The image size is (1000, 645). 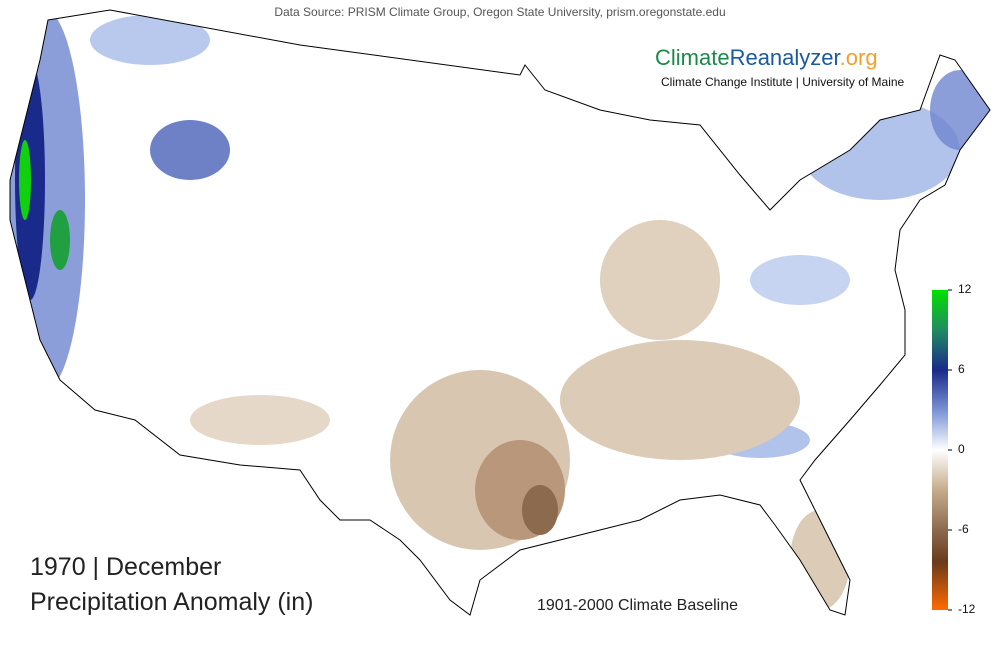 I want to click on colorbar-tick-label: -12, so click(x=967, y=609).